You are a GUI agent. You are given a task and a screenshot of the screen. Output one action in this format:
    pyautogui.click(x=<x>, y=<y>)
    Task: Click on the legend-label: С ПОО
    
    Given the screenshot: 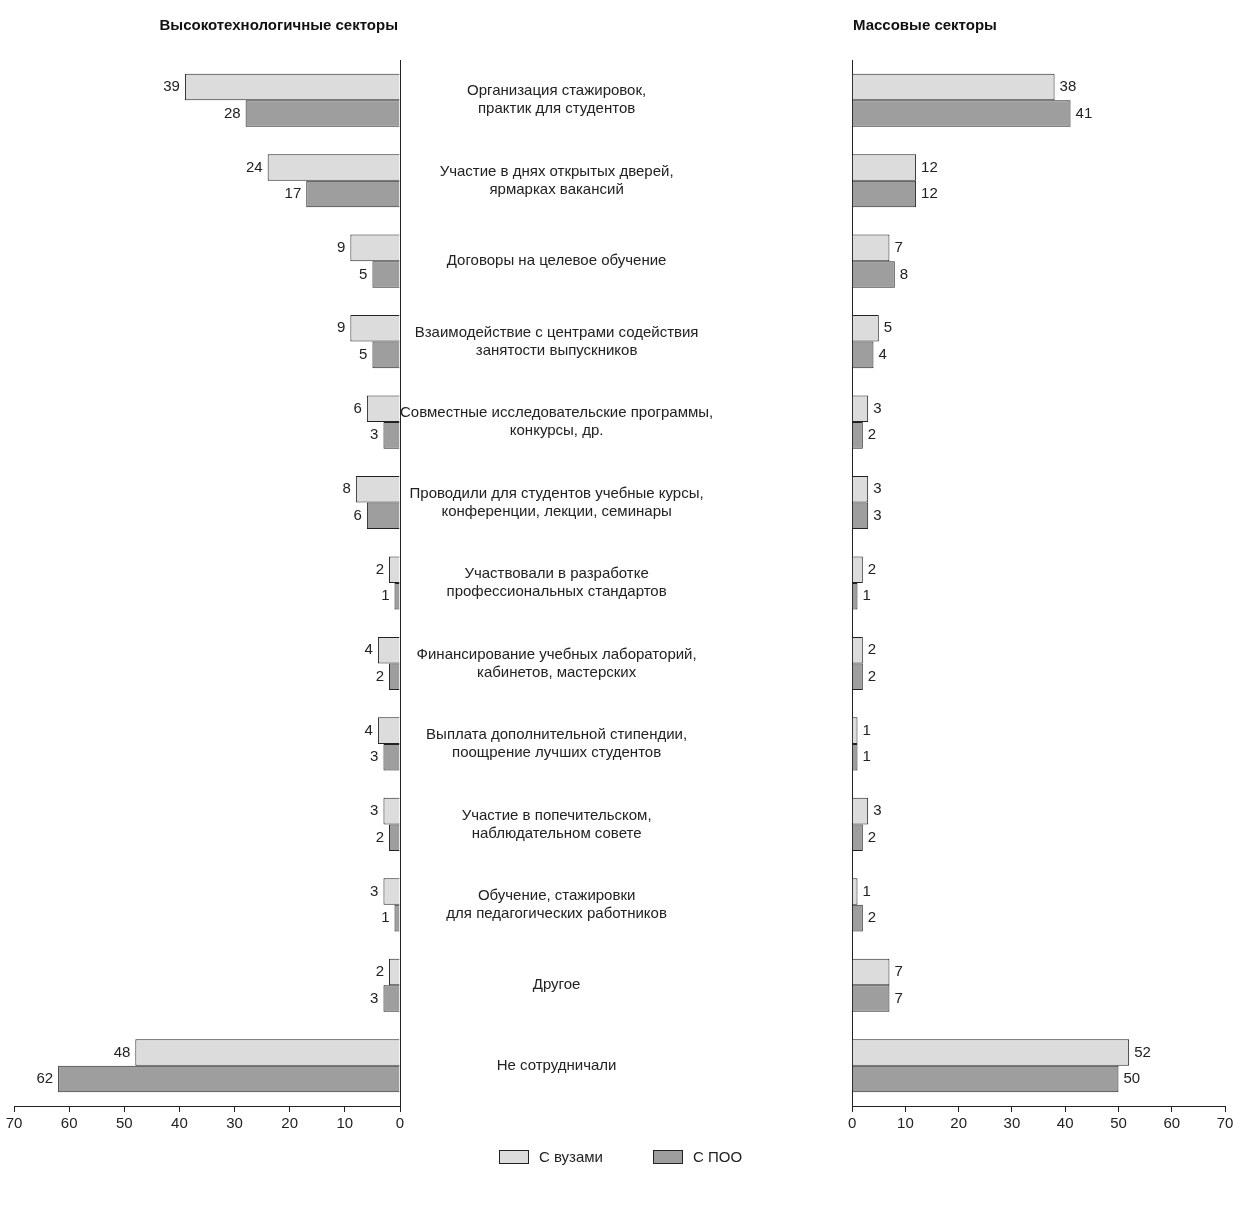 What is the action you would take?
    pyautogui.click(x=717, y=1156)
    